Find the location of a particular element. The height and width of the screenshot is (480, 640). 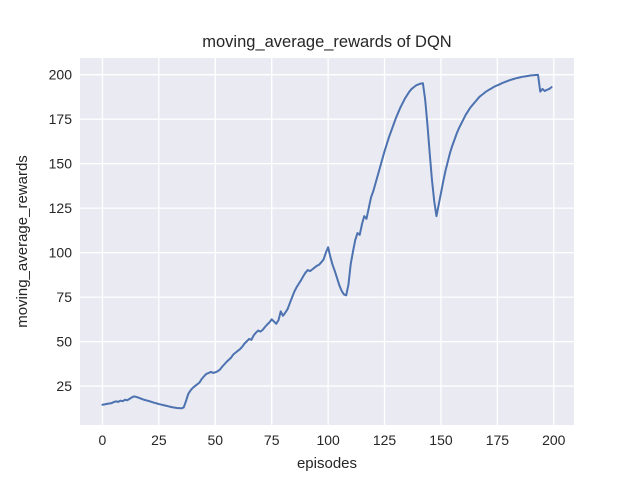

y-tick-label: 150 is located at coordinates (61, 164).